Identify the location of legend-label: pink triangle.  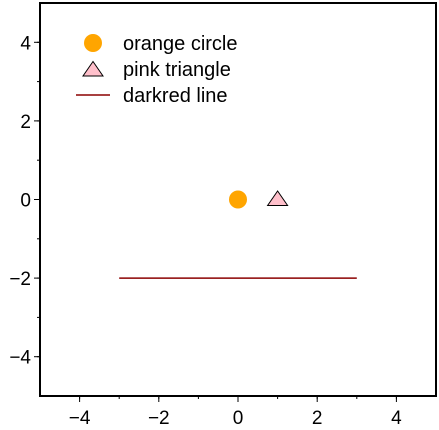
(177, 70).